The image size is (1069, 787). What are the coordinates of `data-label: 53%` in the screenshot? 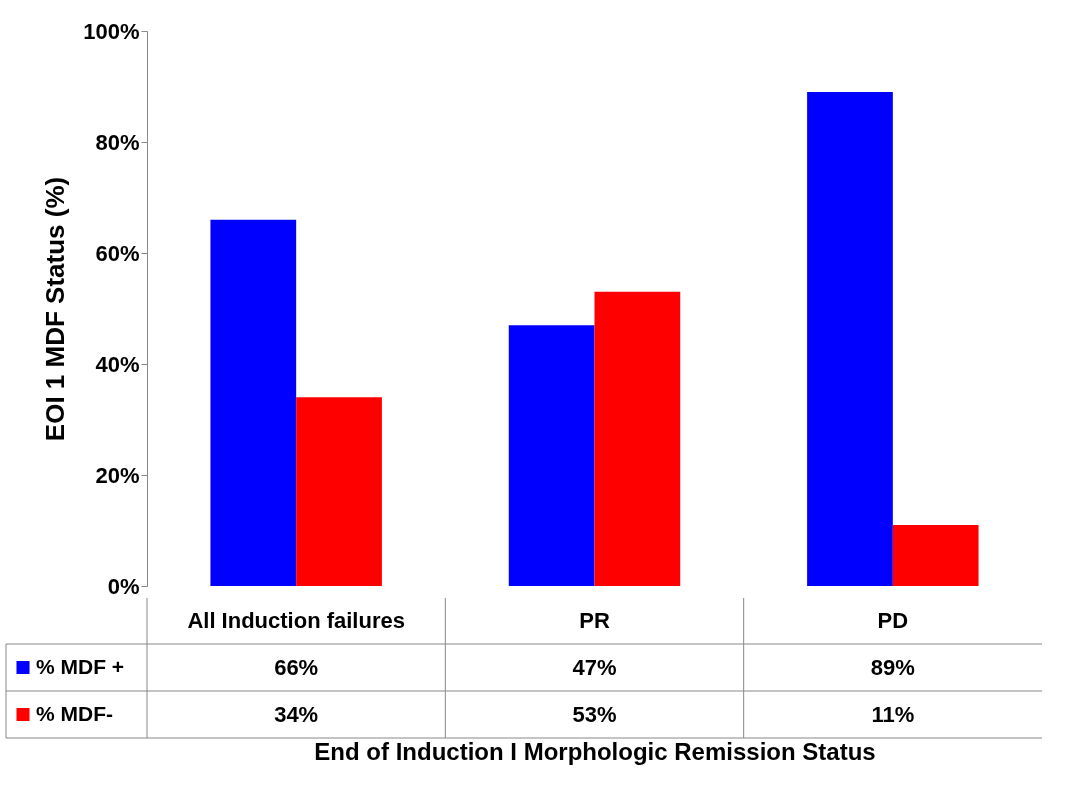 It's located at (594, 714).